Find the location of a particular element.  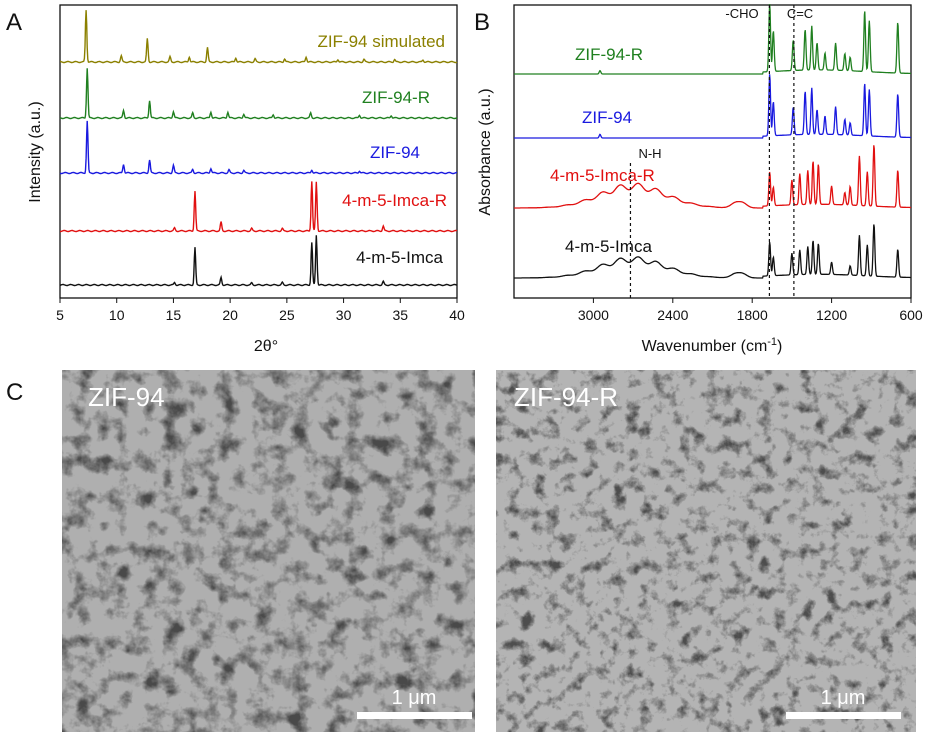

chart-b-xtick-label: 600 is located at coordinates (911, 315).